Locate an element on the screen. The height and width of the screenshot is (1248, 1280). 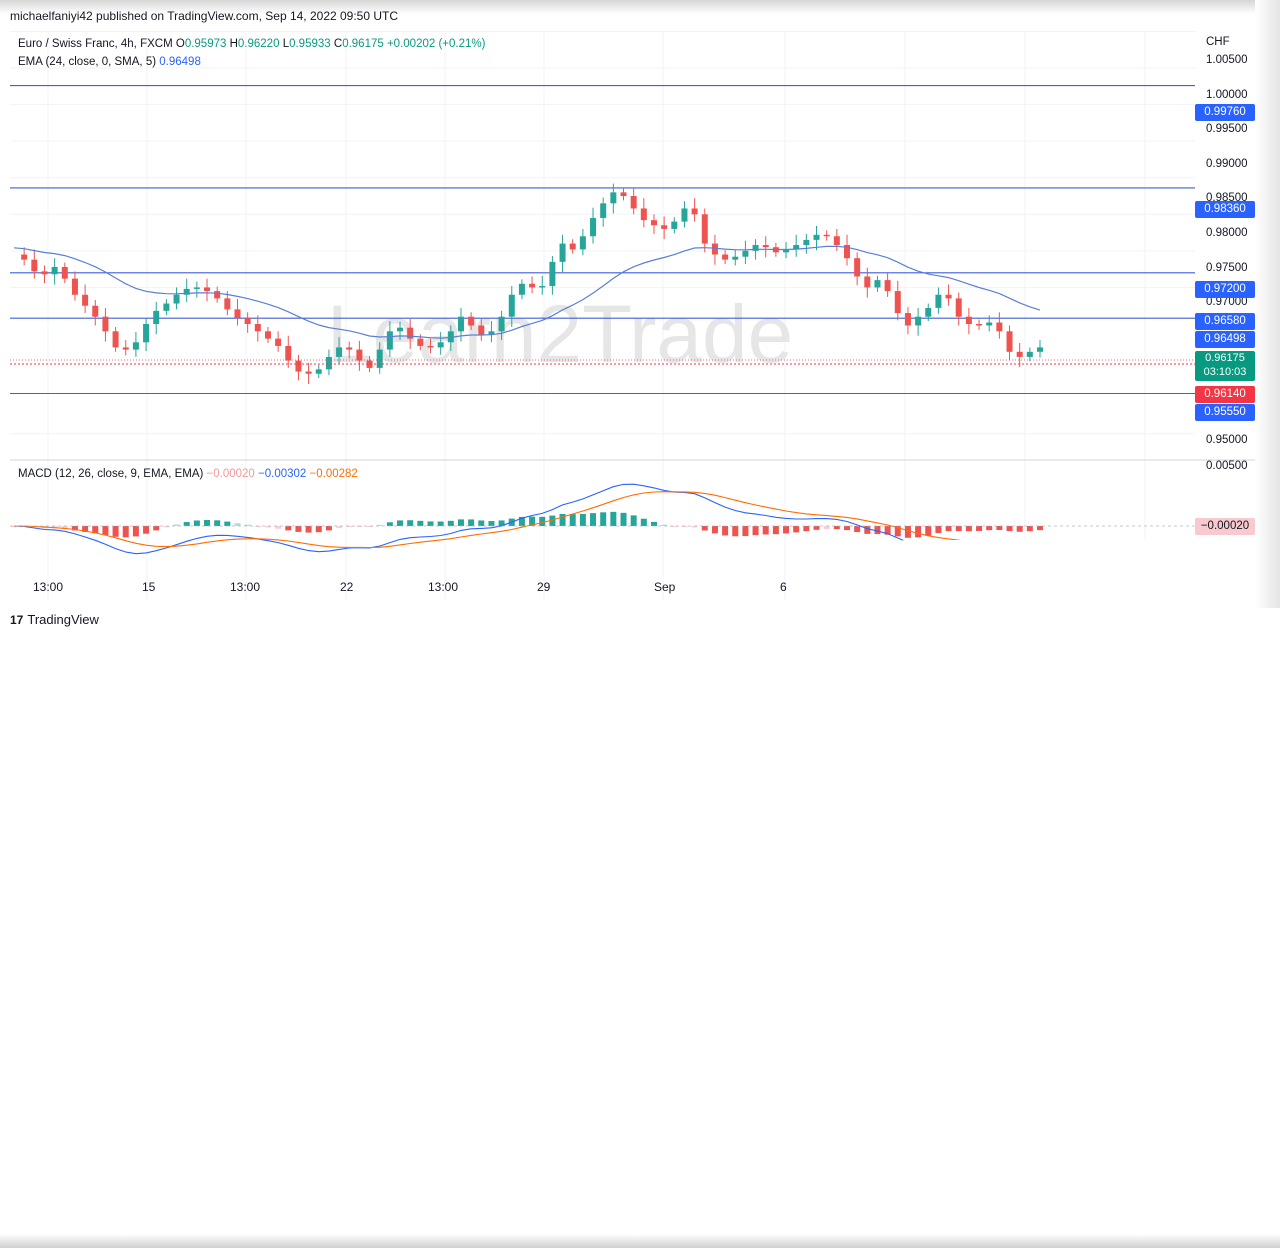
price-tick: 0.95000 is located at coordinates (1227, 440).